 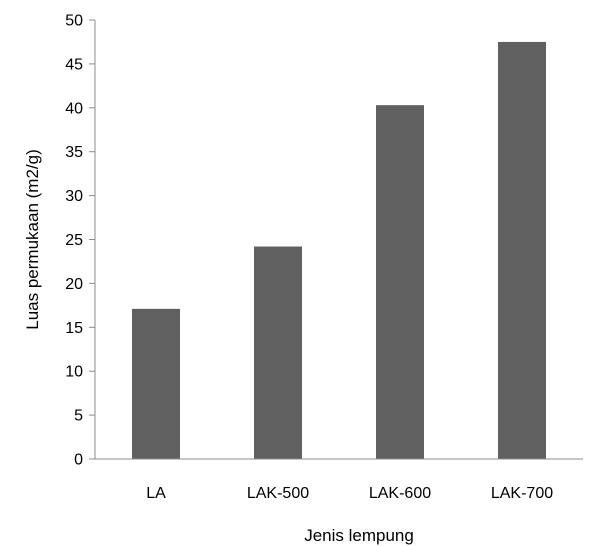 What do you see at coordinates (74, 284) in the screenshot?
I see `y-tick-label: 20` at bounding box center [74, 284].